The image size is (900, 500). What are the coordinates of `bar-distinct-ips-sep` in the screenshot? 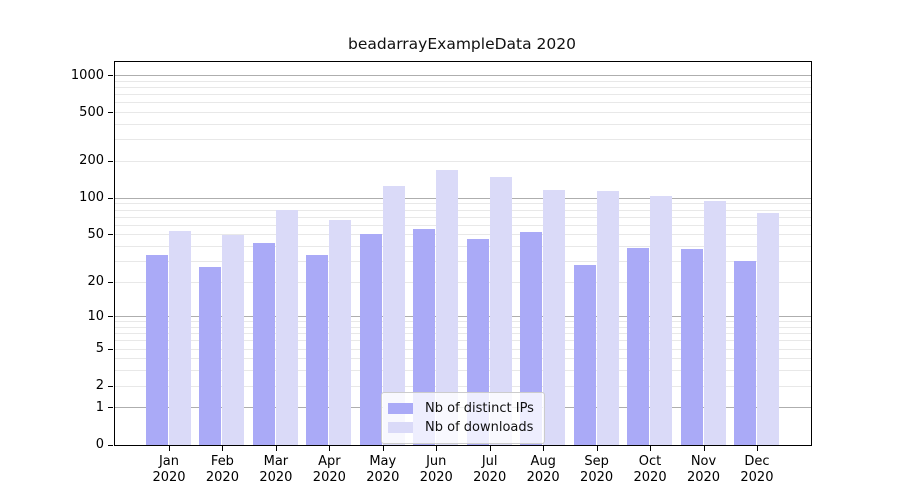 It's located at (584, 354).